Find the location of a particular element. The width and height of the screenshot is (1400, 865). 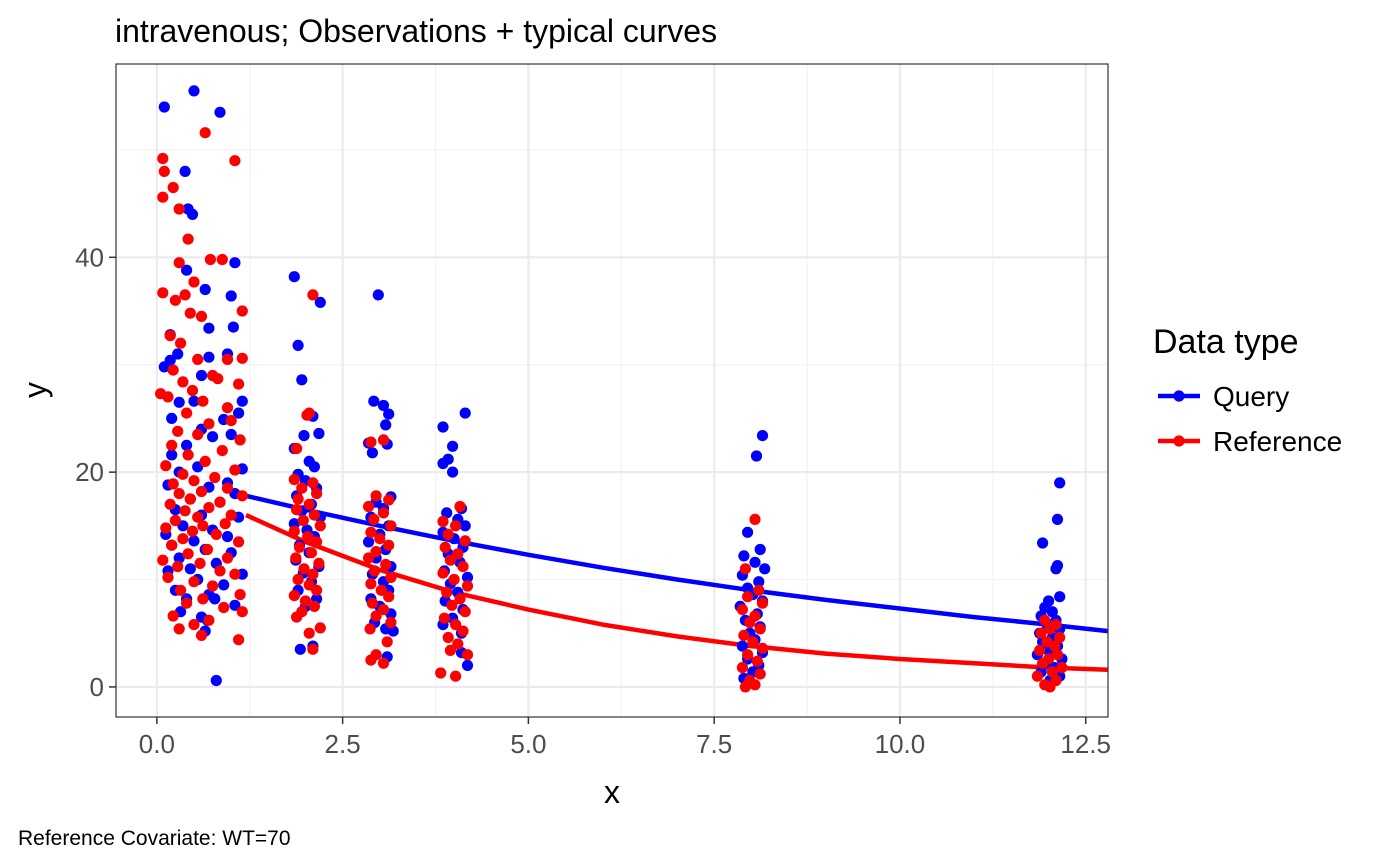

legend-label-query: Query is located at coordinates (1251, 396).